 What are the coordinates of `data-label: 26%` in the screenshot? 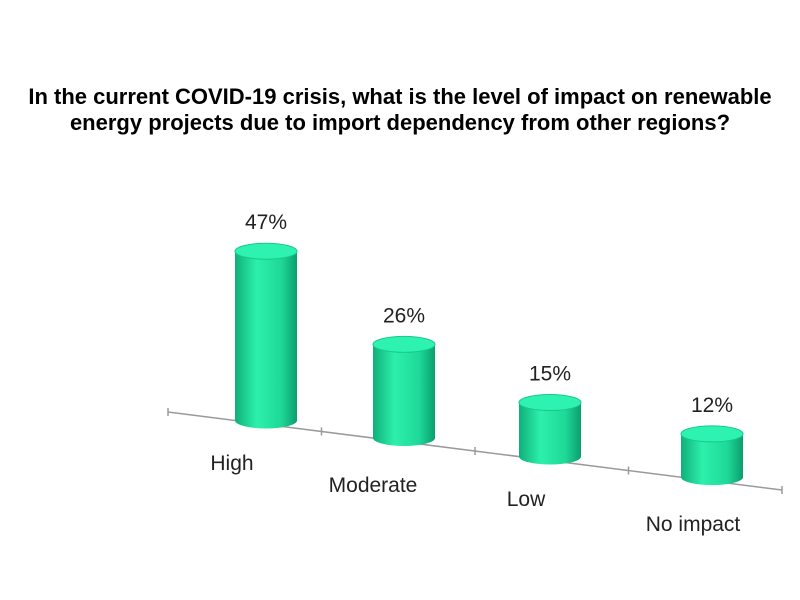 It's located at (404, 315).